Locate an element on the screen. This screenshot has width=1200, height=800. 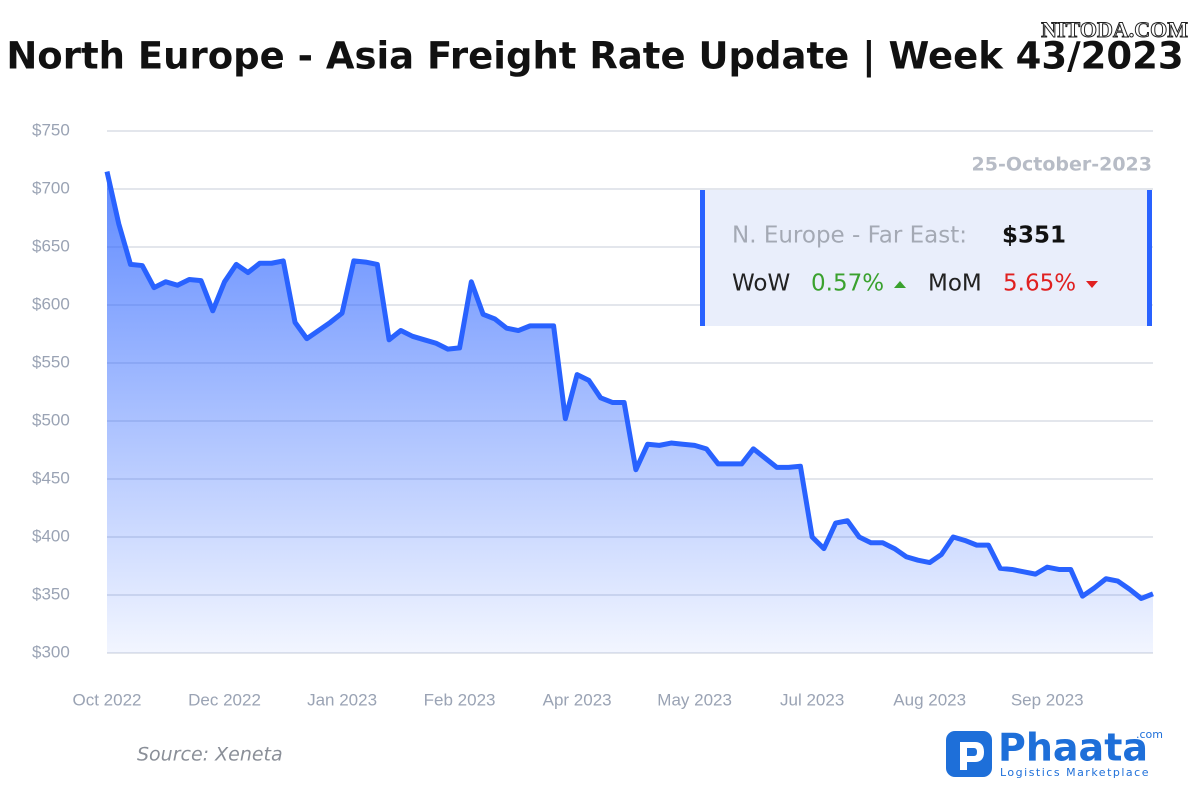
route-label: N. Europe - Far East: is located at coordinates (849, 236).